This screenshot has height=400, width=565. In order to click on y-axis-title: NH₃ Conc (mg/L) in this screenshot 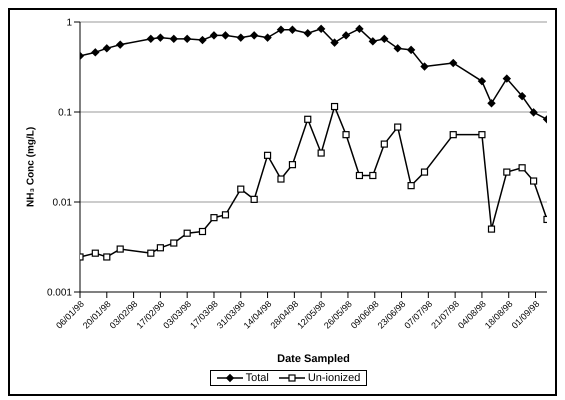, I will do `click(31, 166)`.